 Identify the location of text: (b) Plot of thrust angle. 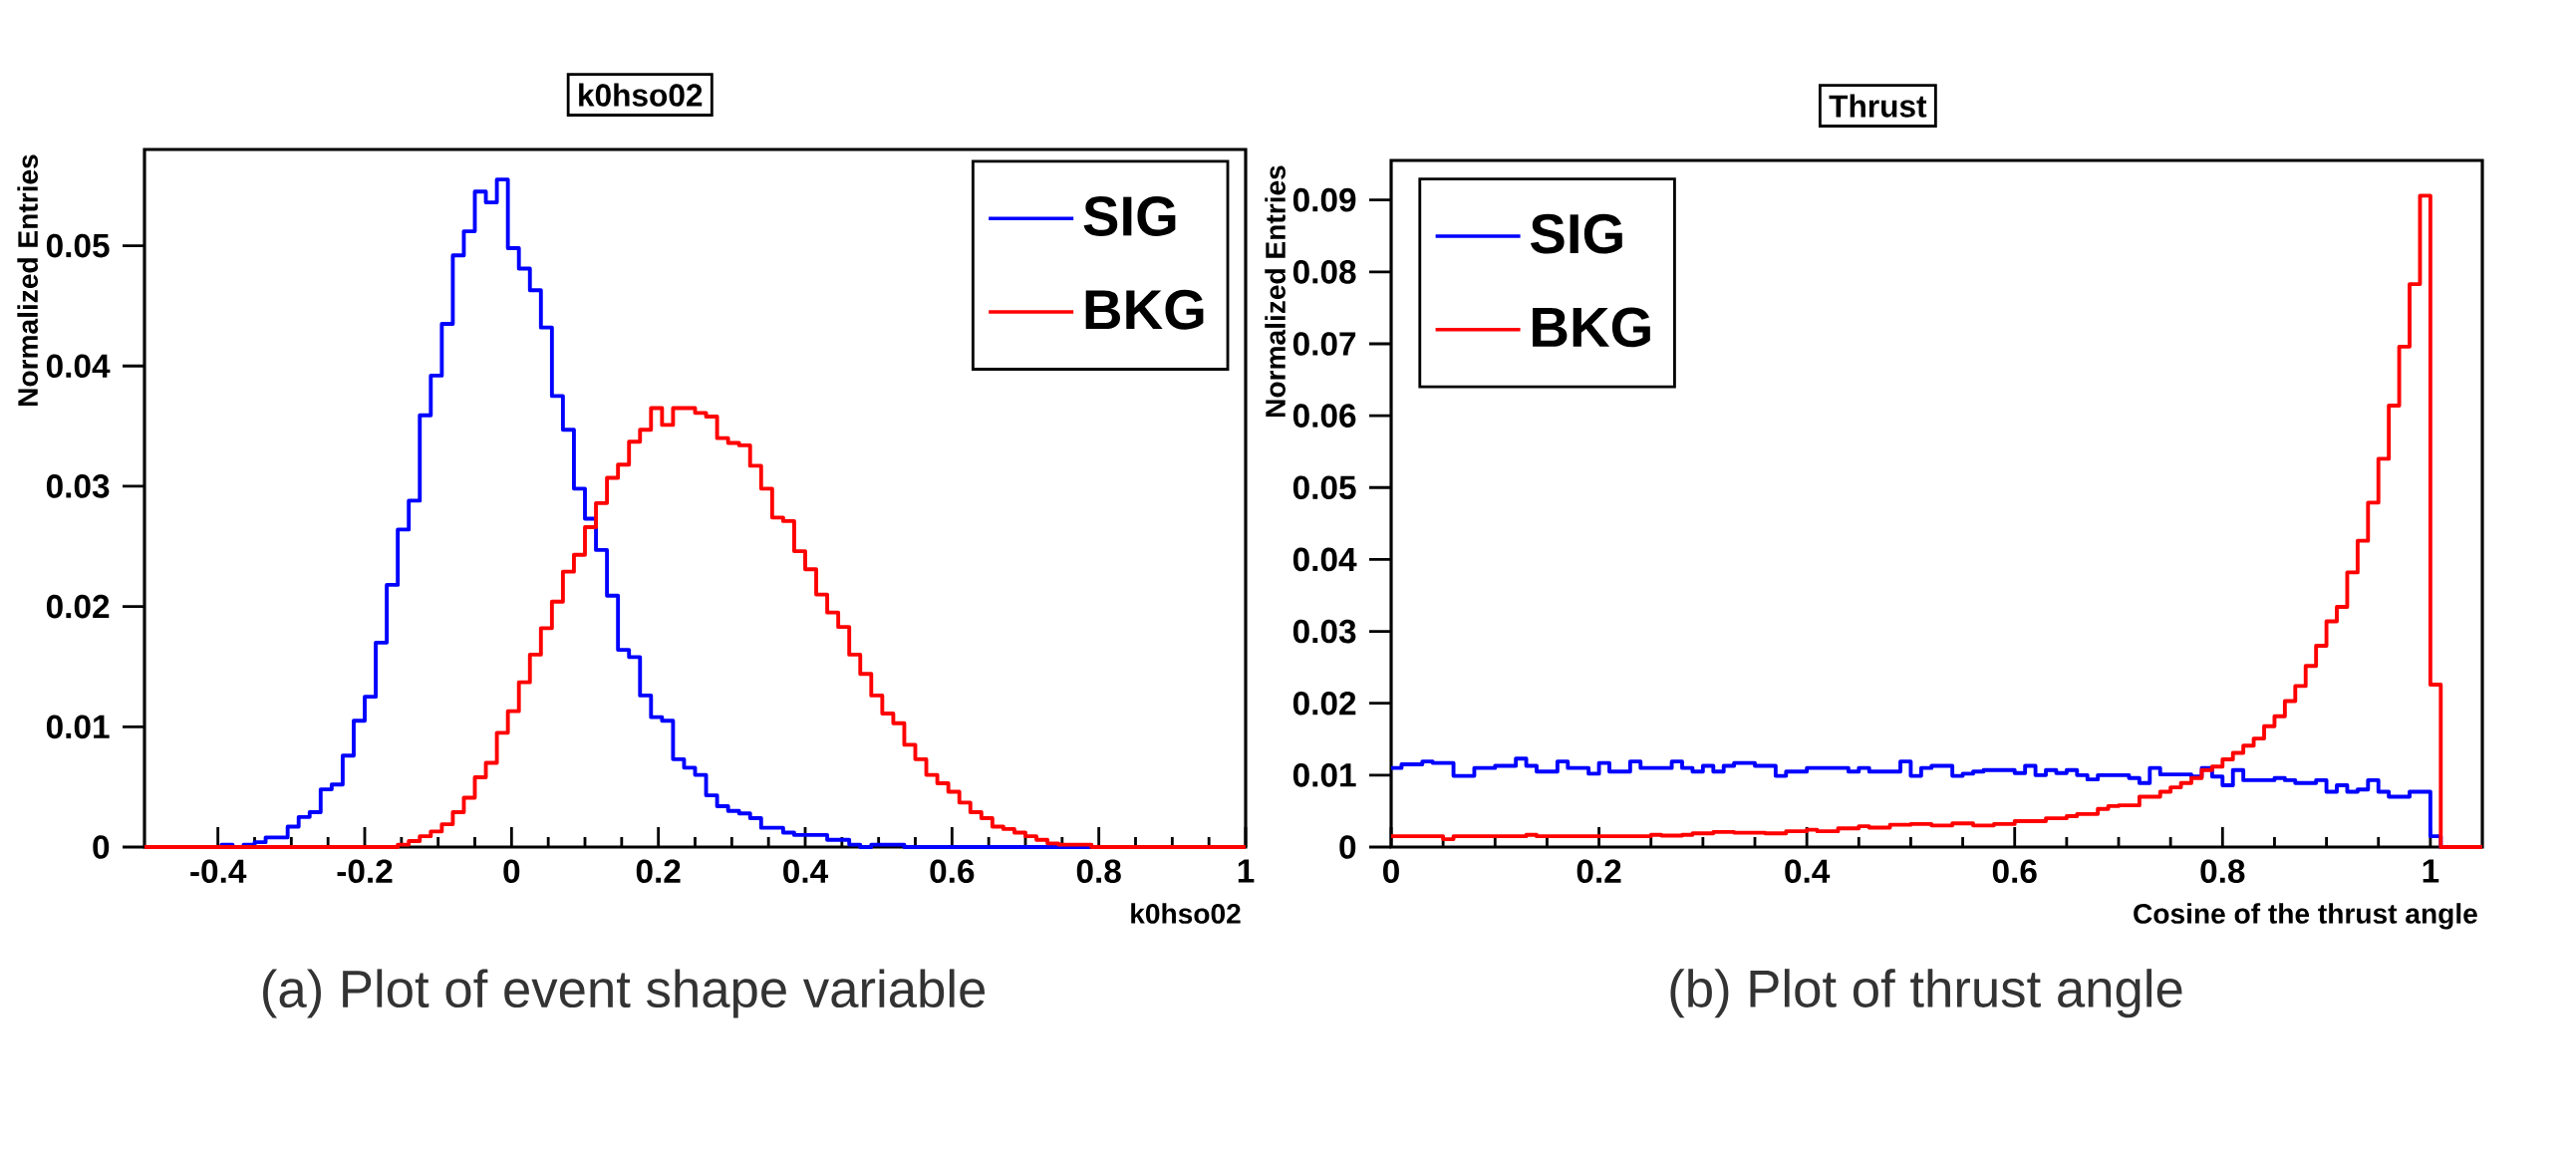
(1926, 993).